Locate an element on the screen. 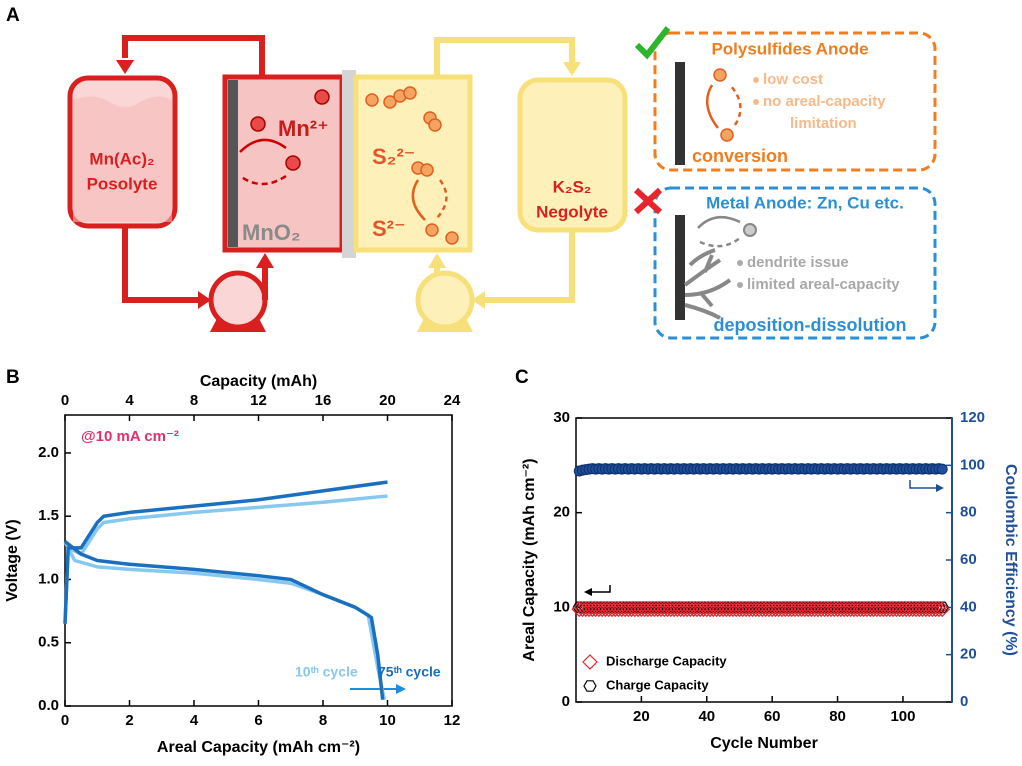 The height and width of the screenshot is (766, 1022). y-axis-label: Voltage (V) is located at coordinates (12, 560).